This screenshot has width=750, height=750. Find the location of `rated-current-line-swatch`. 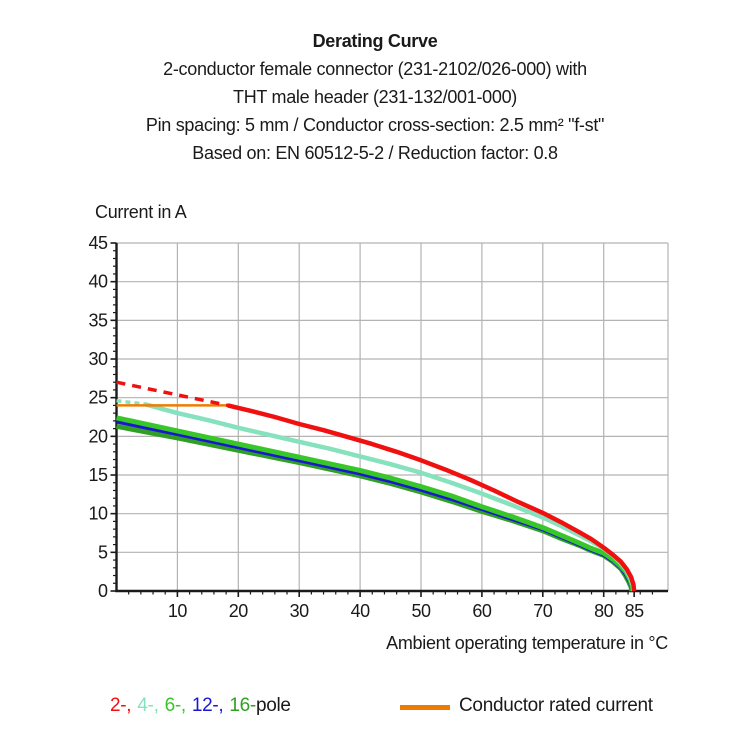

rated-current-line-swatch is located at coordinates (425, 707).